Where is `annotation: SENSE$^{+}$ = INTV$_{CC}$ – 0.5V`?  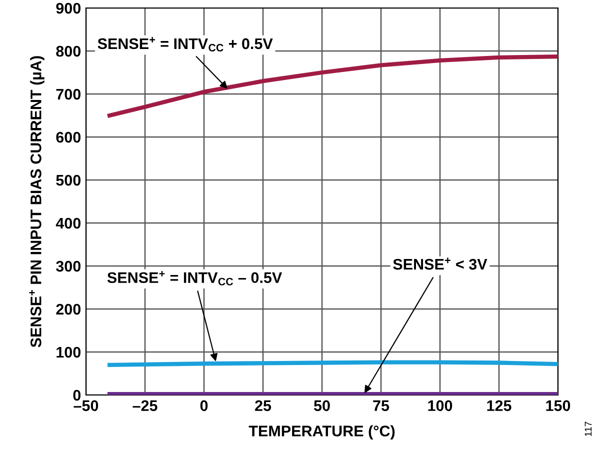 annotation: SENSE$^{+}$ = INTV$_{CC}$ – 0.5V is located at coordinates (194, 278).